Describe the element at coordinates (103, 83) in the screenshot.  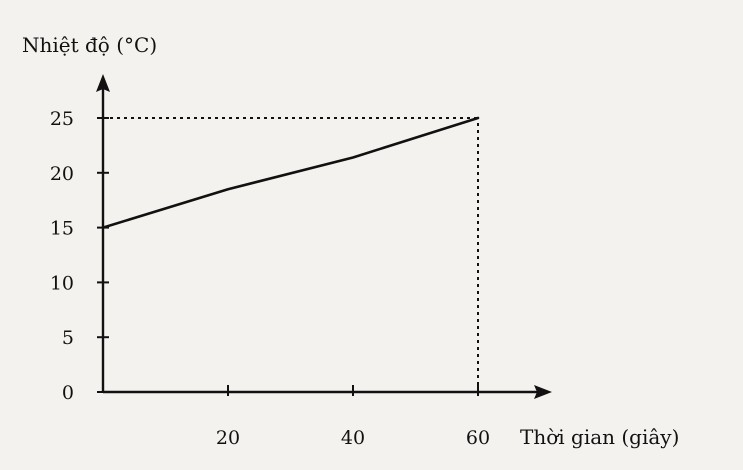
I see `y-axis-arrow` at that location.